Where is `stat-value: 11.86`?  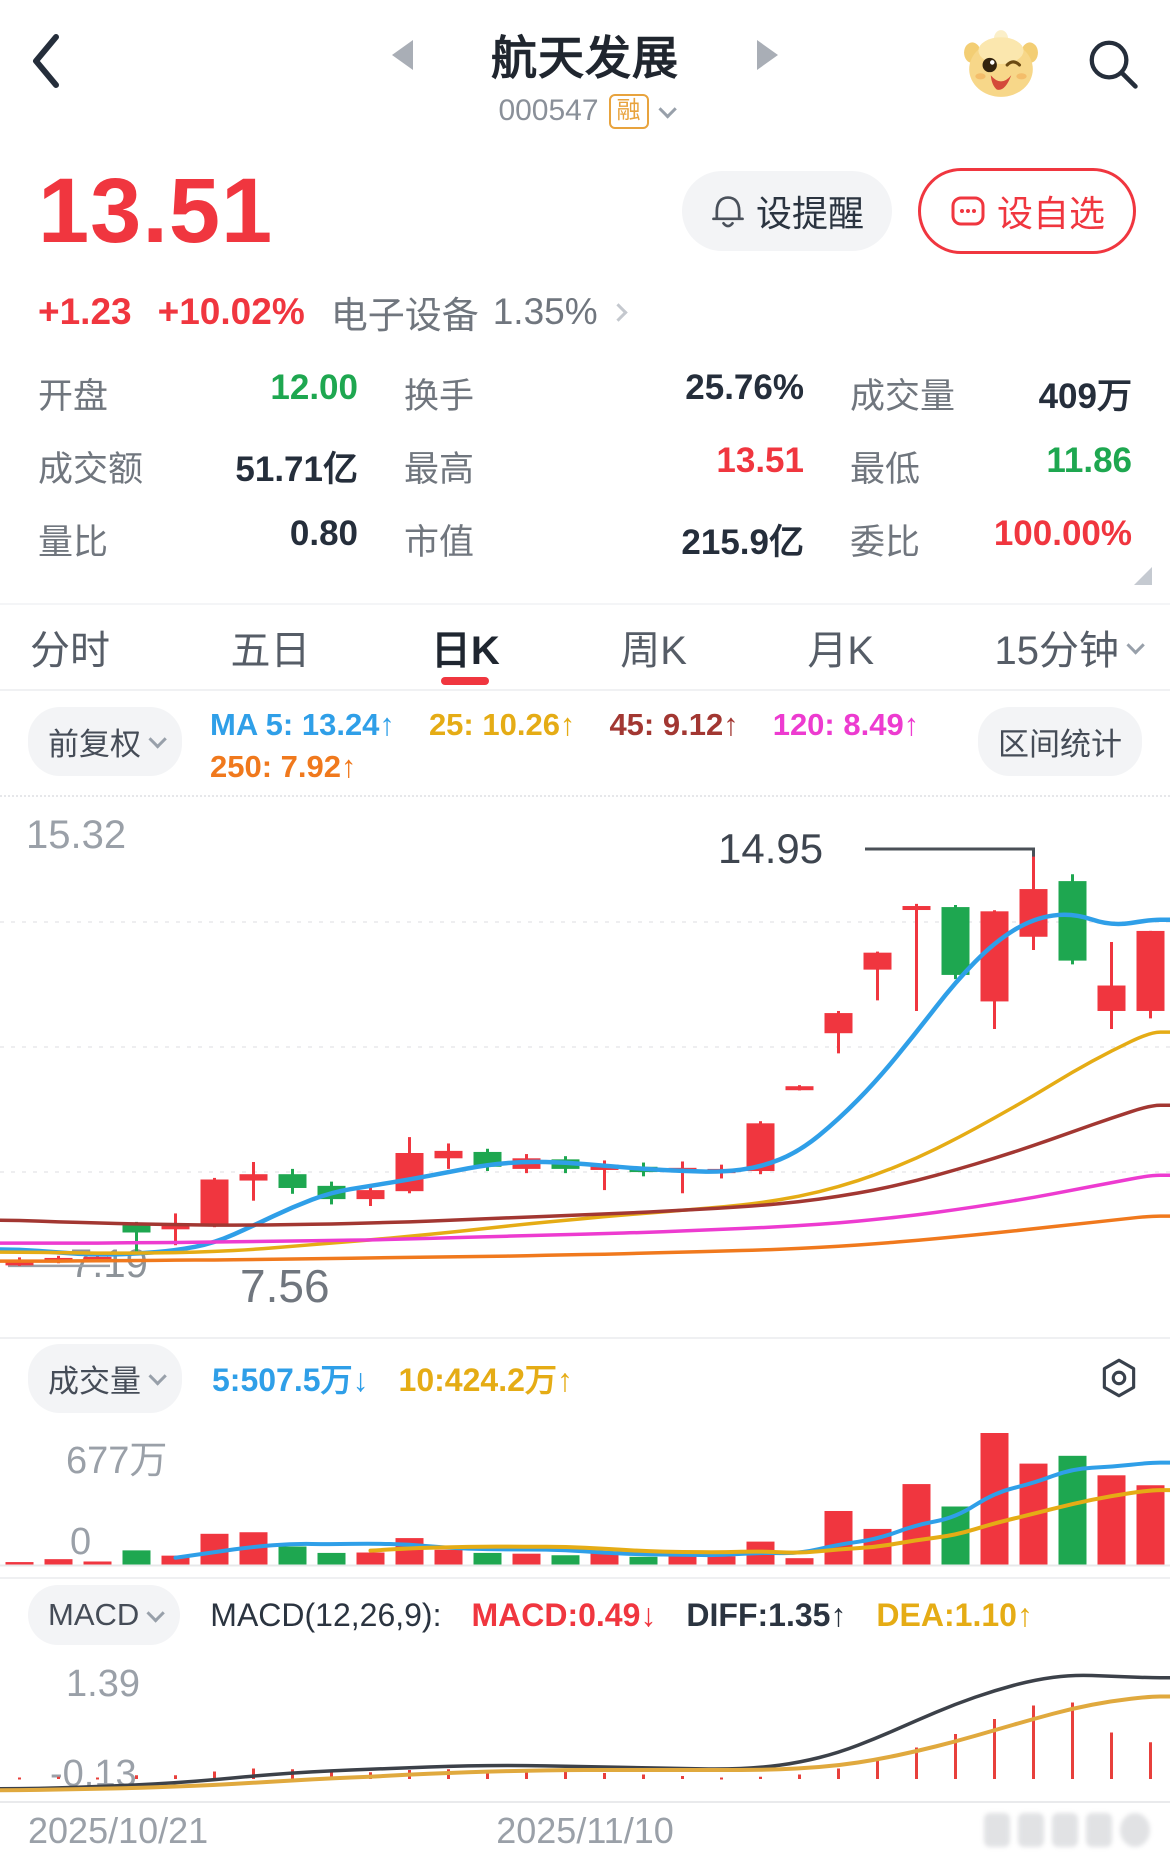
stat-value: 11.86 is located at coordinates (1089, 460).